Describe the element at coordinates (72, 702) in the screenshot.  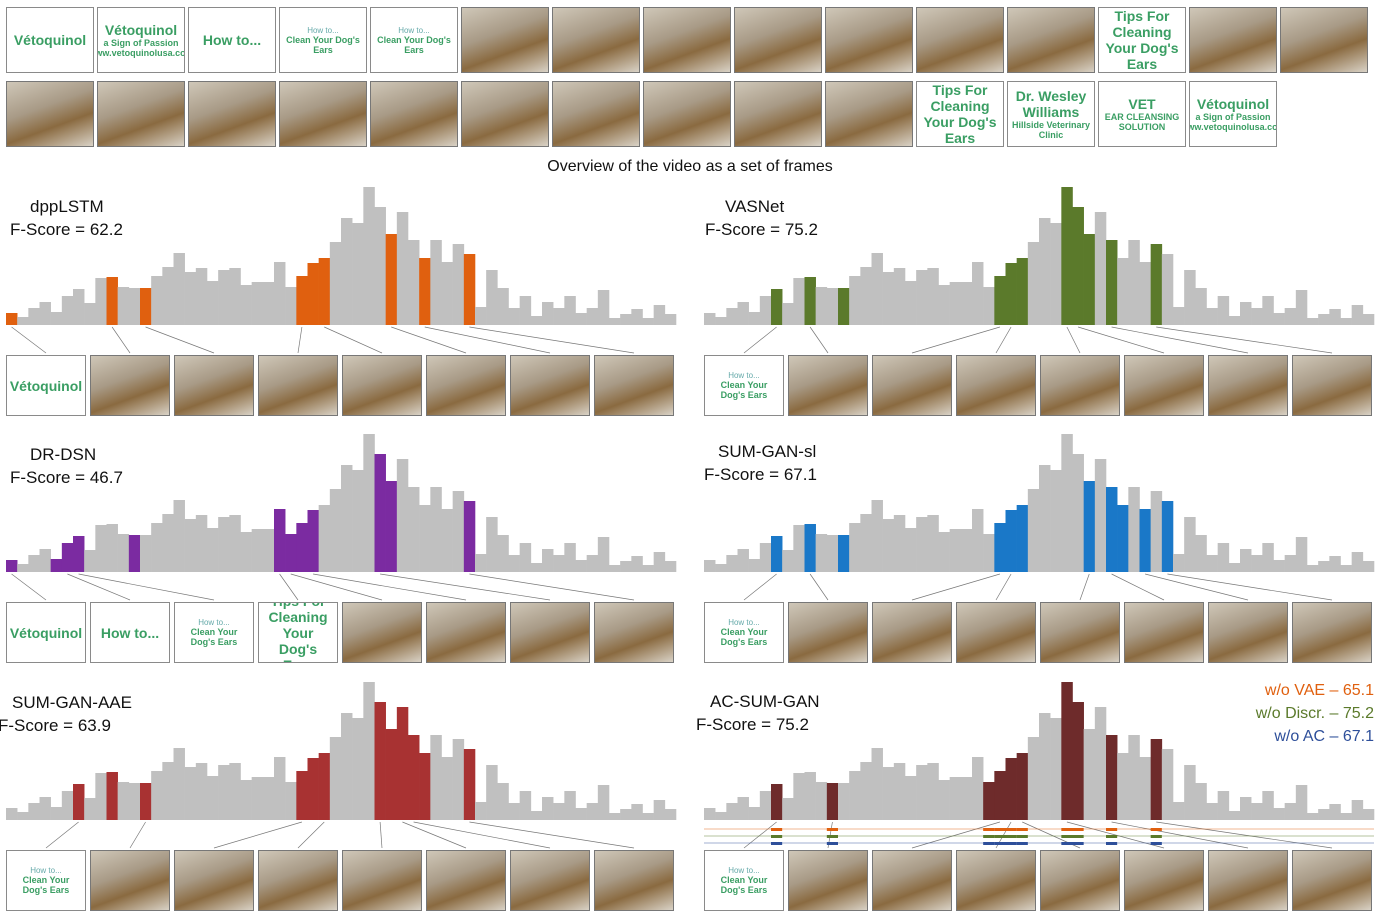
I see `panel-title: SUM-GAN-AAE` at that location.